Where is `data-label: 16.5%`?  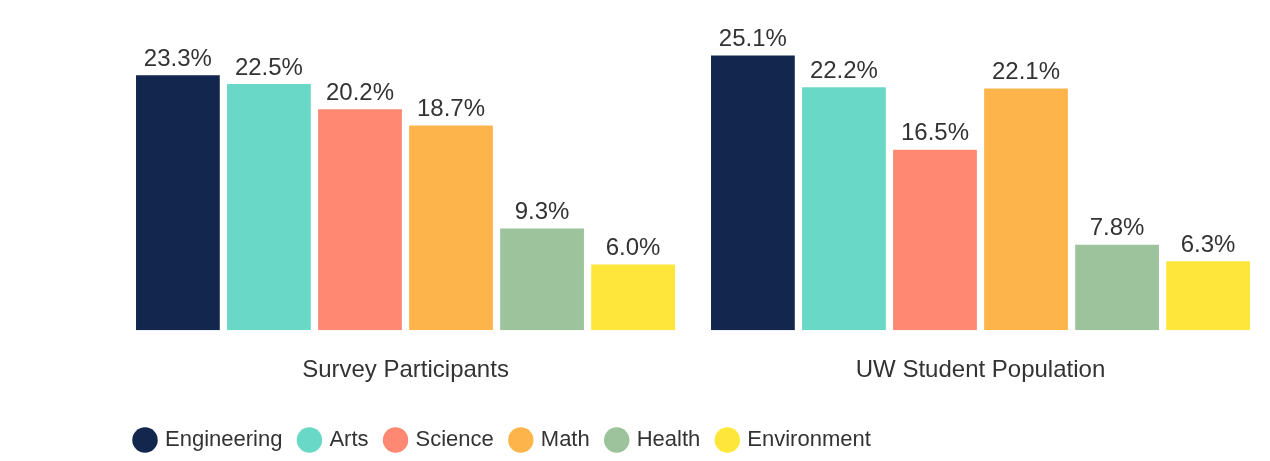 data-label: 16.5% is located at coordinates (935, 132).